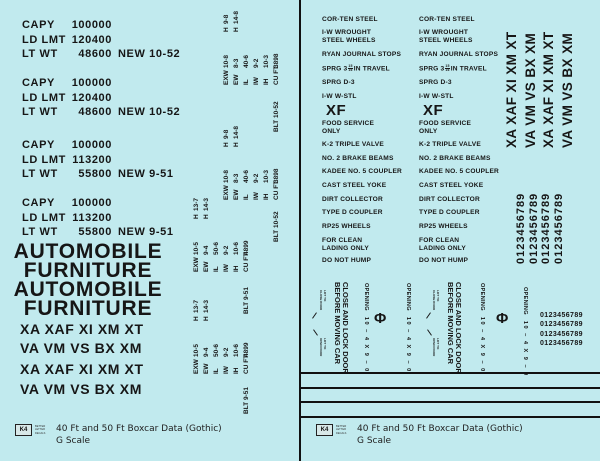 The image size is (600, 461). What do you see at coordinates (339, 97) in the screenshot?
I see `stencil-item: I-W W-STL` at bounding box center [339, 97].